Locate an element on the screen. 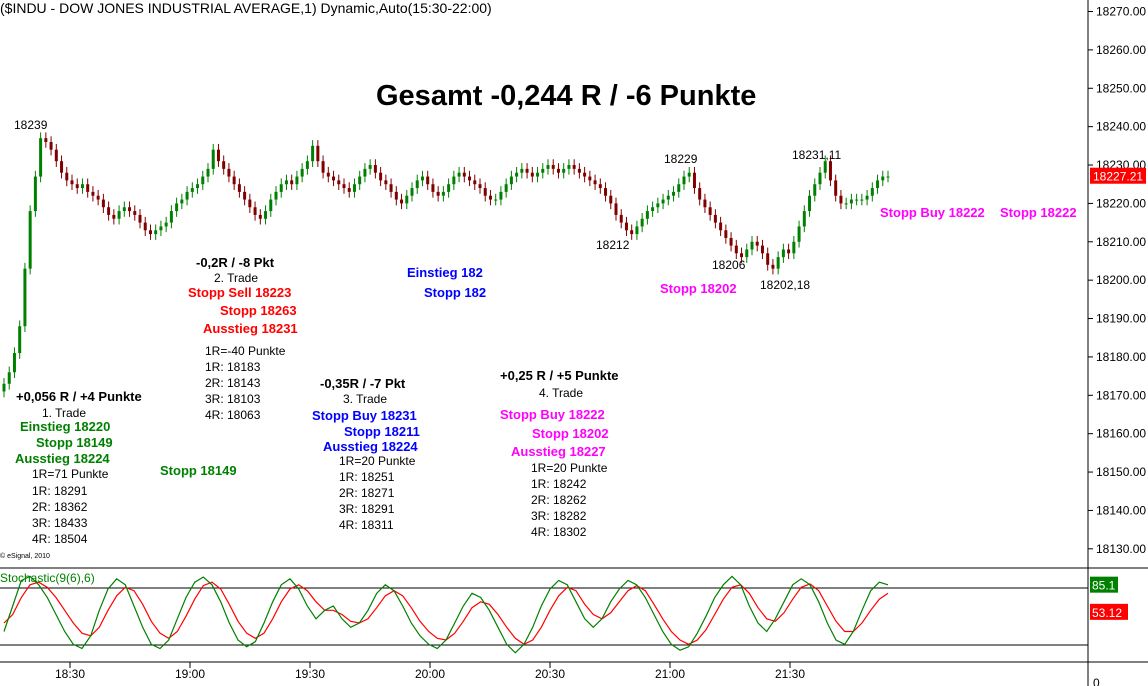 This screenshot has width=1148, height=686. x-tick-label-6: 21:30 is located at coordinates (790, 674).